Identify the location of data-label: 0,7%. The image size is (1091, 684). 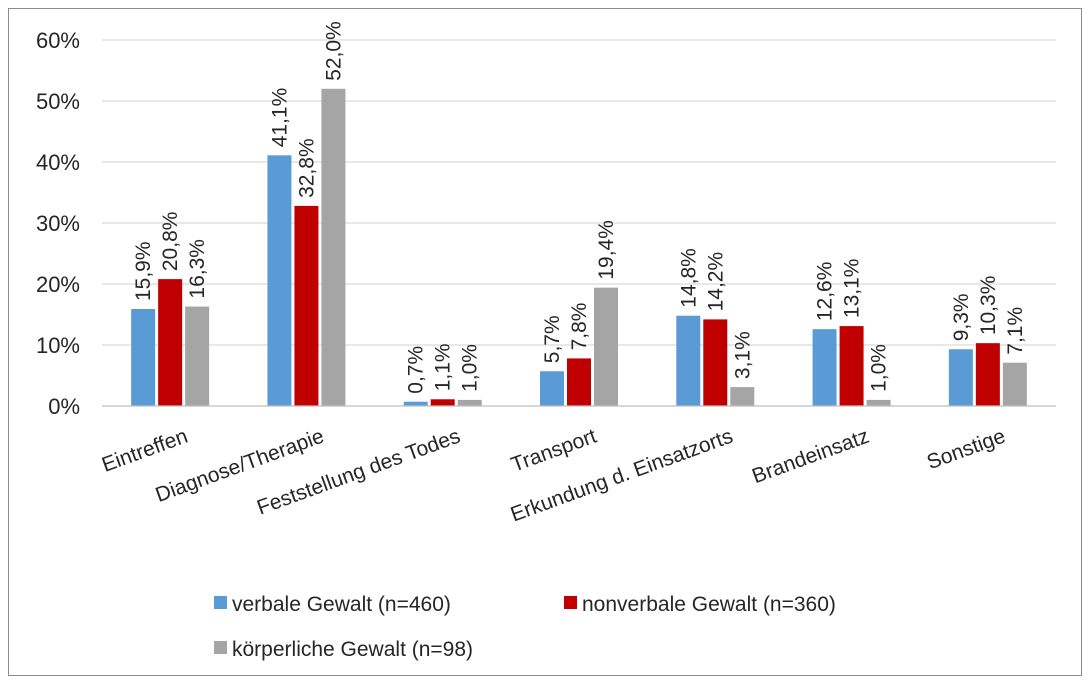
(416, 370).